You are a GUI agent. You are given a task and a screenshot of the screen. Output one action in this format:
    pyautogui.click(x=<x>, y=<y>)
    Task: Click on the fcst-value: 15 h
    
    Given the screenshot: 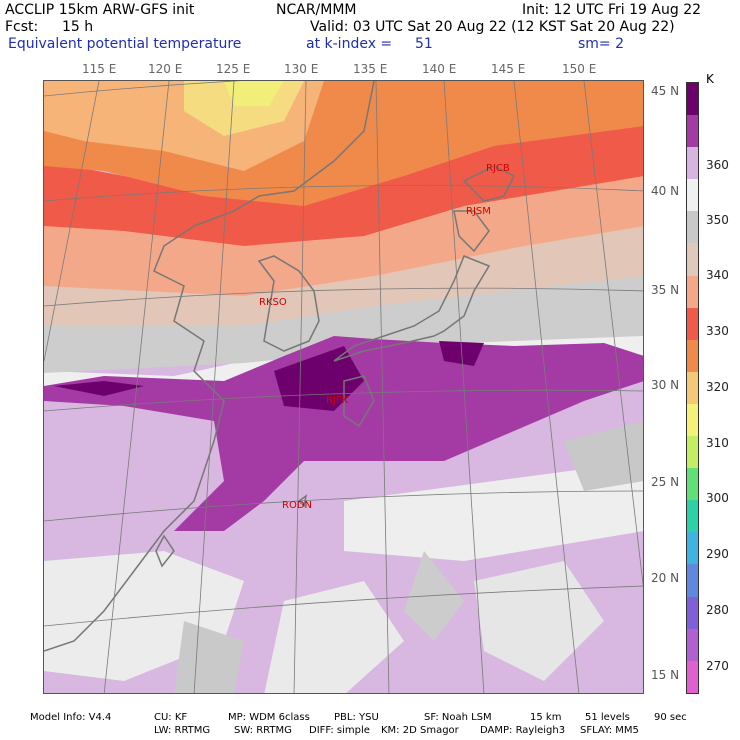 What is the action you would take?
    pyautogui.click(x=78, y=27)
    